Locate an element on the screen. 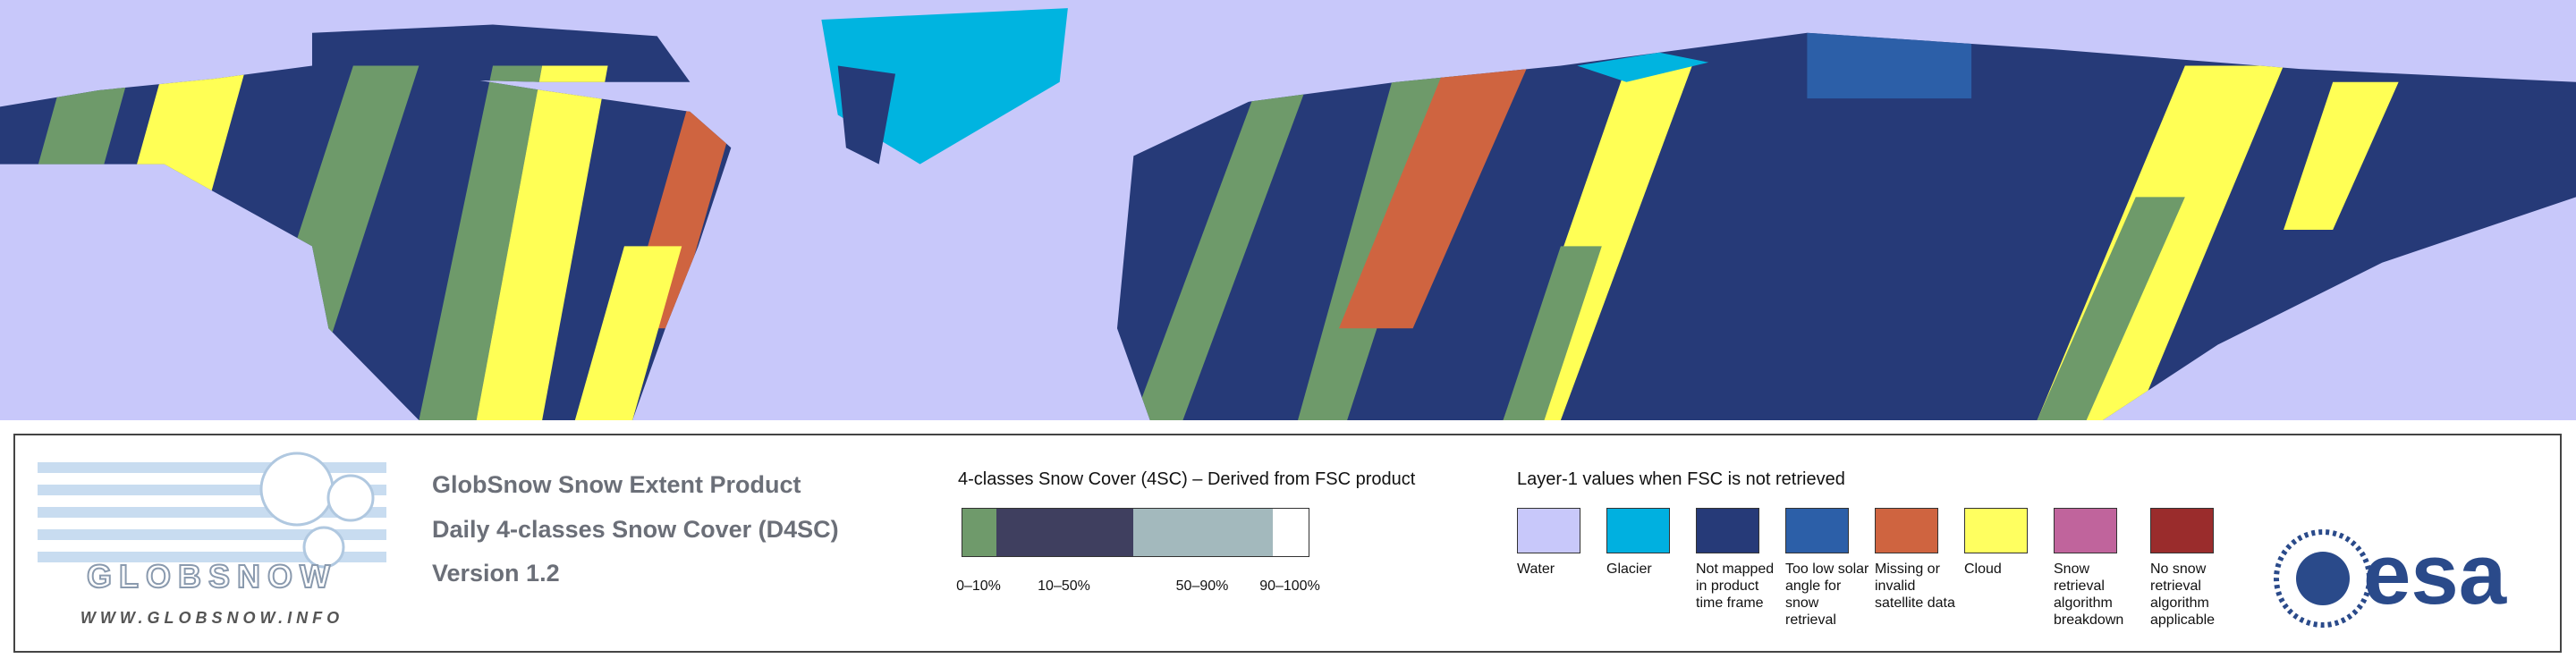  class-label: 0–10% is located at coordinates (978, 586).